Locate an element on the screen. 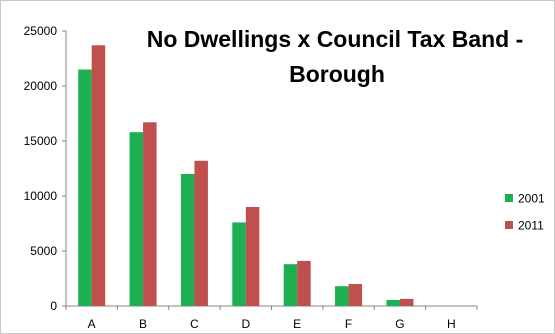  x-tick-label: G is located at coordinates (399, 324).